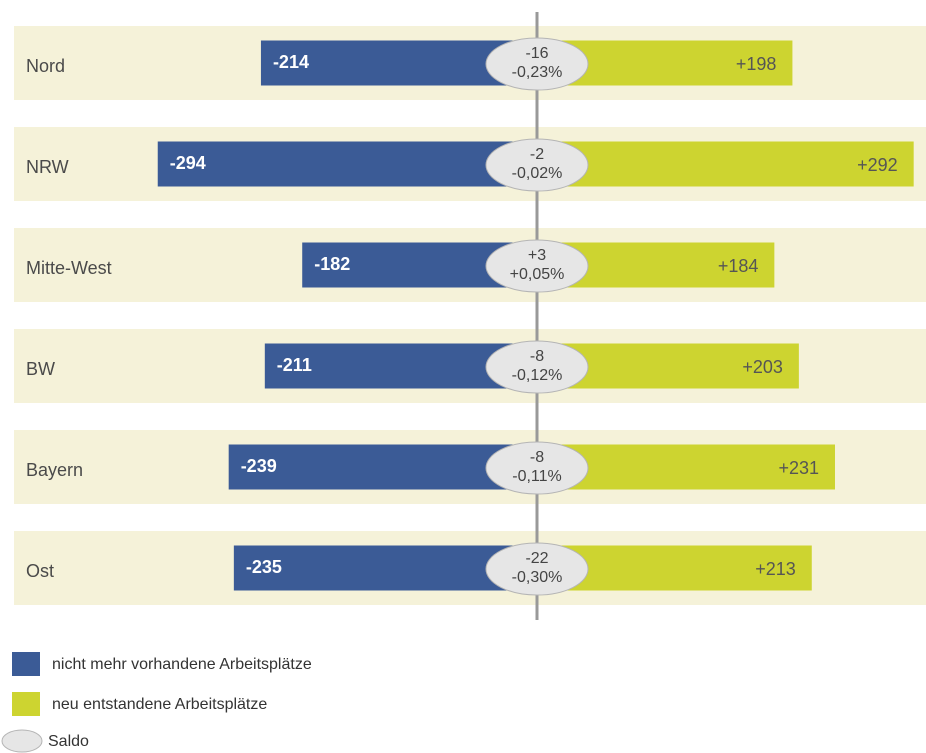 The width and height of the screenshot is (926, 753). Describe the element at coordinates (264, 567) in the screenshot. I see `value-label: -235` at that location.